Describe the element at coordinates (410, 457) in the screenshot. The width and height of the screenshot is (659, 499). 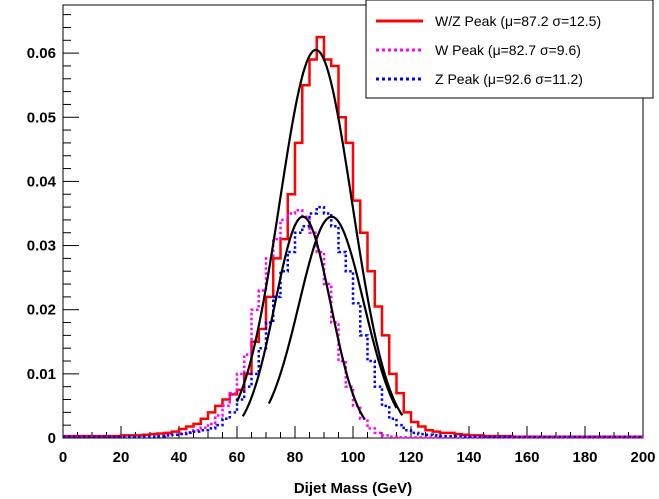
I see `x-tick-label: 120` at that location.